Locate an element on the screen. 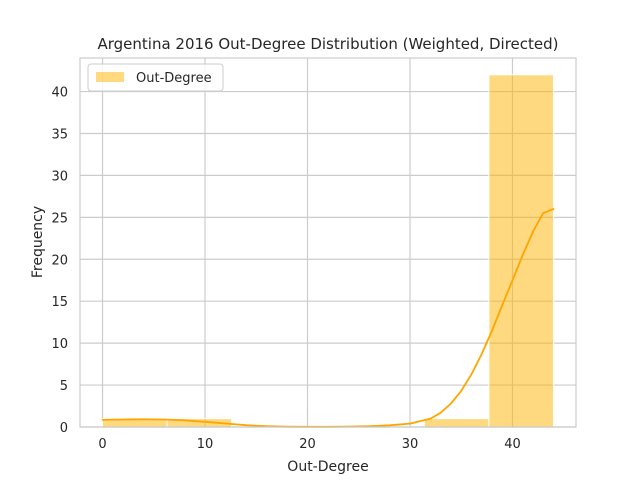 The width and height of the screenshot is (640, 480). x-tick-label: 0 is located at coordinates (102, 444).